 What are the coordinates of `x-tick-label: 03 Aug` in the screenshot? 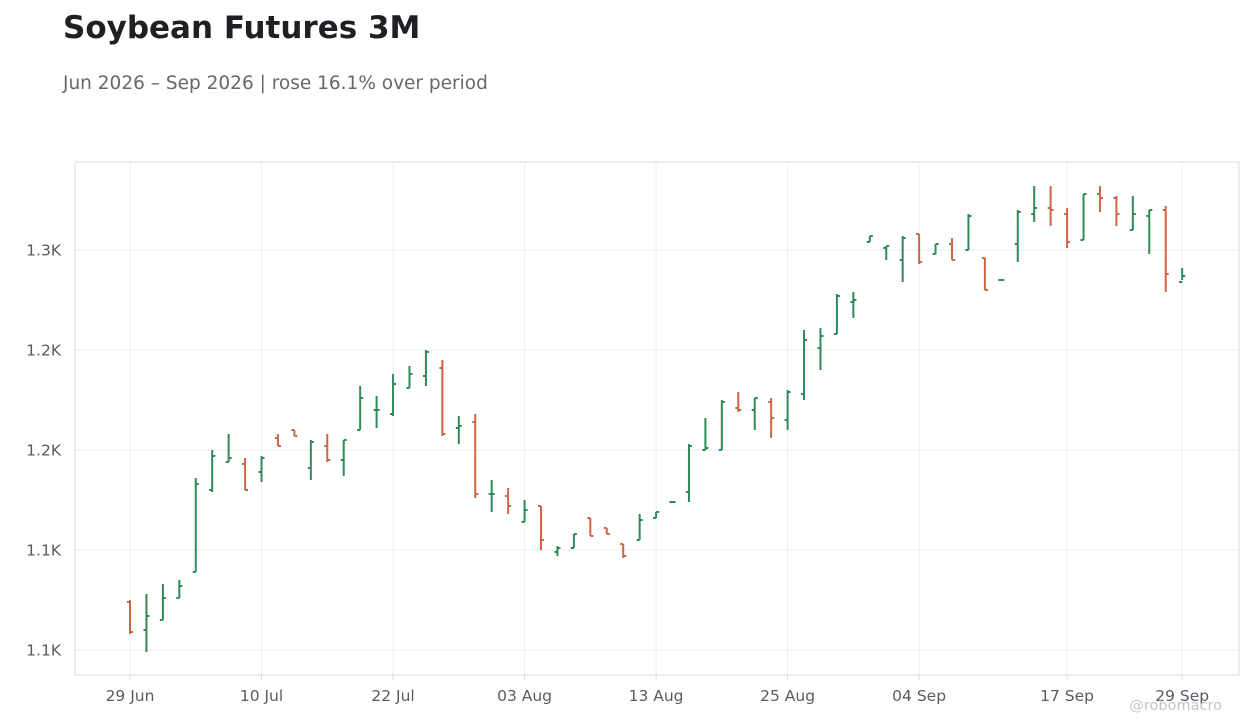 It's located at (524, 696).